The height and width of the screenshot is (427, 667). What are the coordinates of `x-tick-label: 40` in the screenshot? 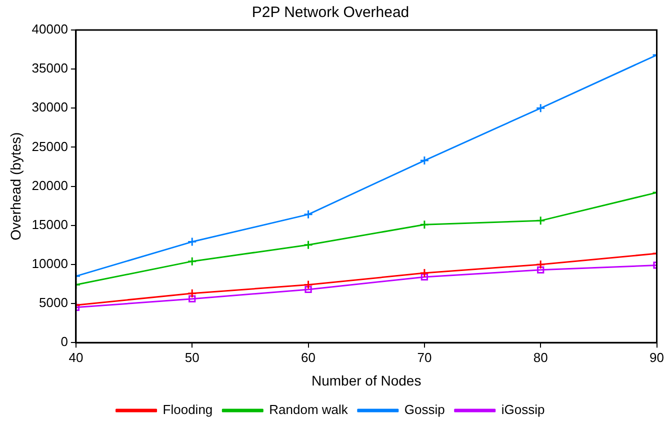 It's located at (76, 357).